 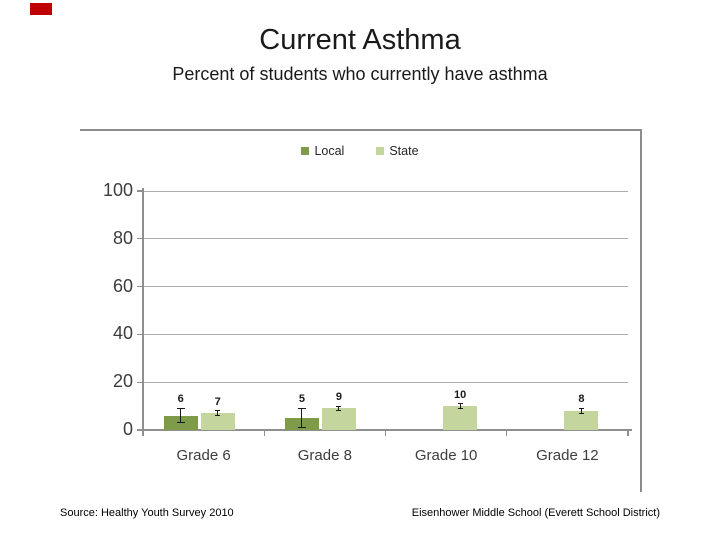 I want to click on y-axis-tick-label: 80, so click(x=122, y=237).